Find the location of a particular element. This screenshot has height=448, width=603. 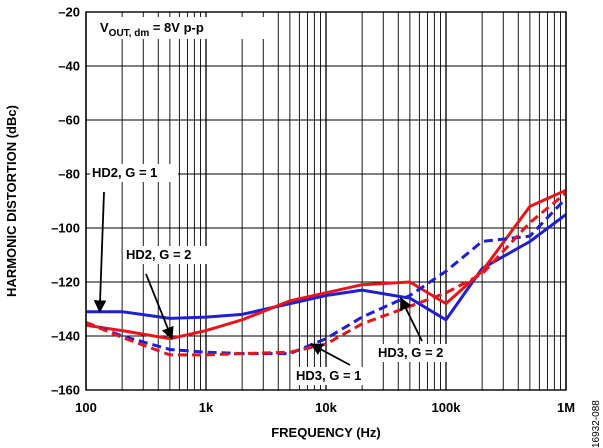

x-axis-title: FREQUENCY (Hz) is located at coordinates (326, 432).